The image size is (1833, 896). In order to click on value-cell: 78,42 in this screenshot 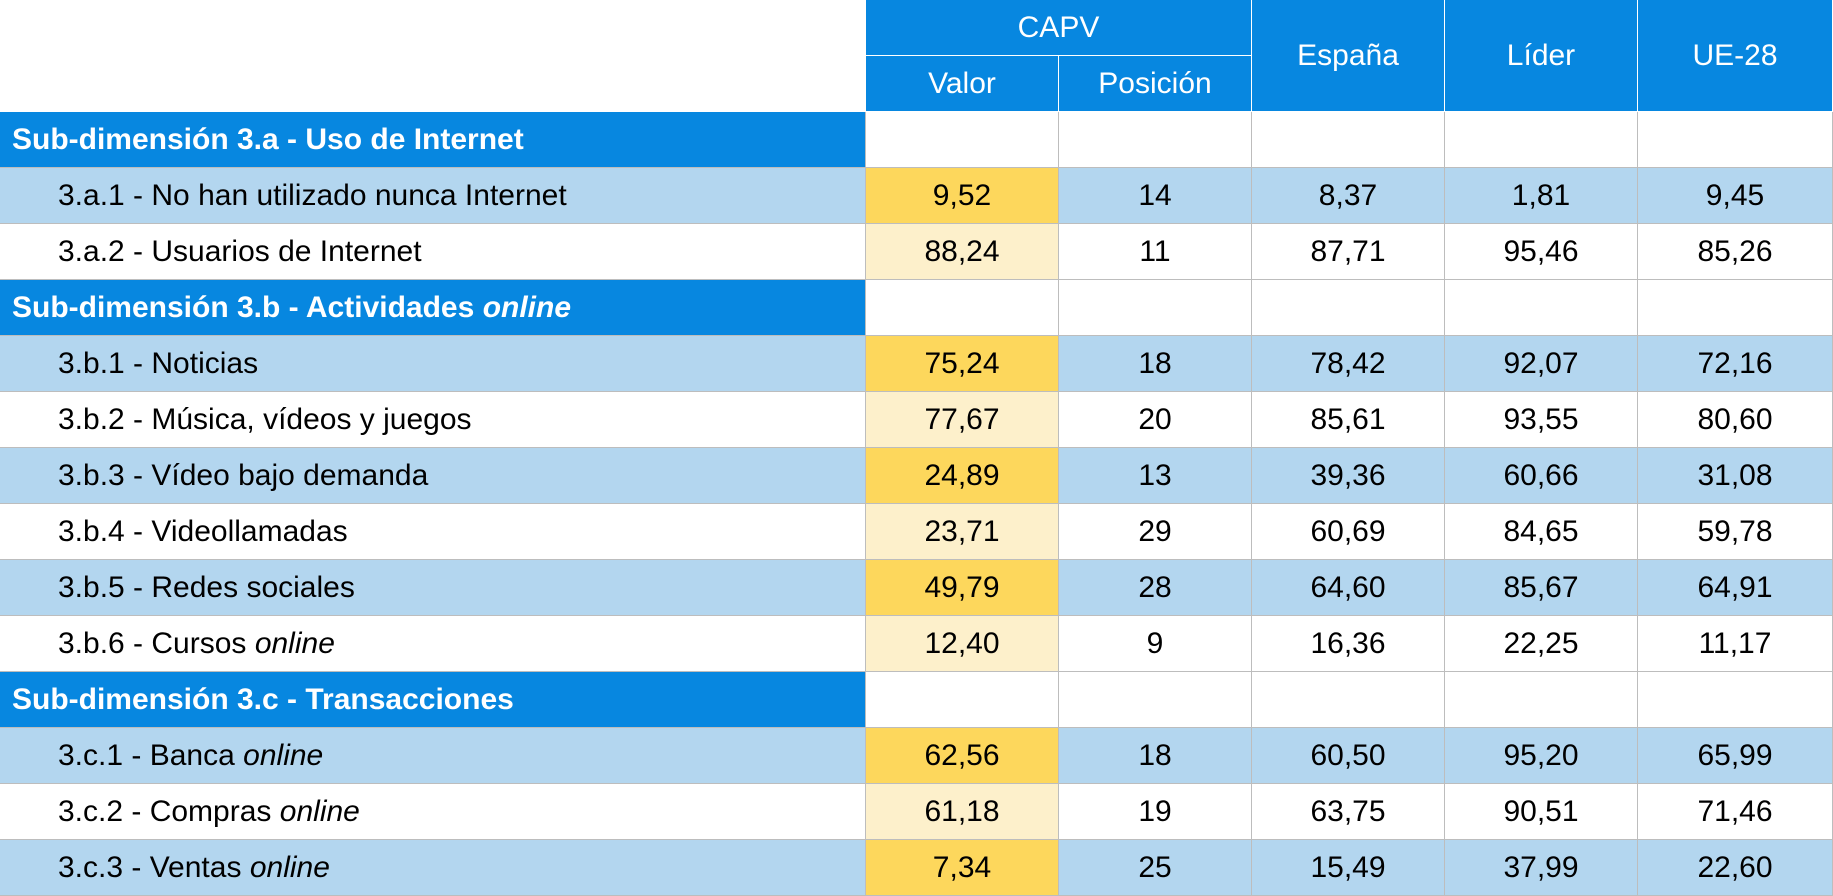, I will do `click(1348, 364)`.